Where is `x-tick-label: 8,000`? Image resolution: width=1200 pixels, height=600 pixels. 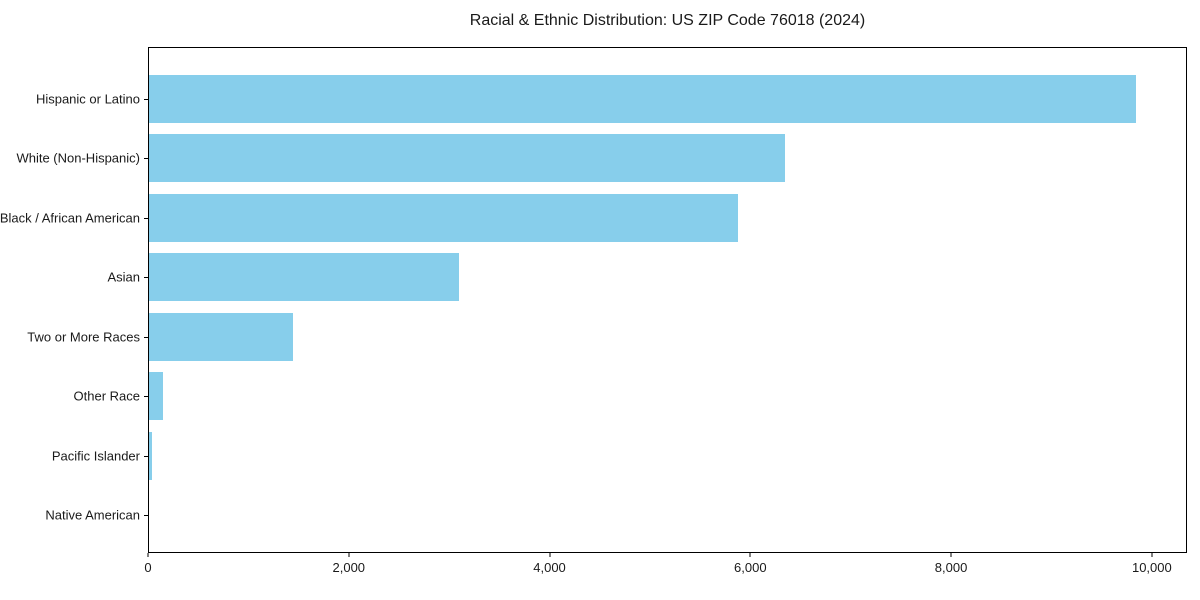 x-tick-label: 8,000 is located at coordinates (951, 567).